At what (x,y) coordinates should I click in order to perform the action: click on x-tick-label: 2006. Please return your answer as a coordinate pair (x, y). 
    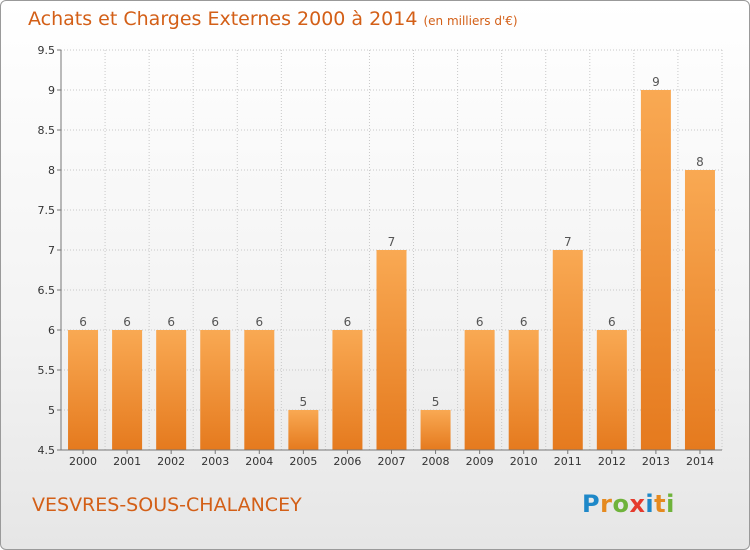
    Looking at the image, I should click on (347, 461).